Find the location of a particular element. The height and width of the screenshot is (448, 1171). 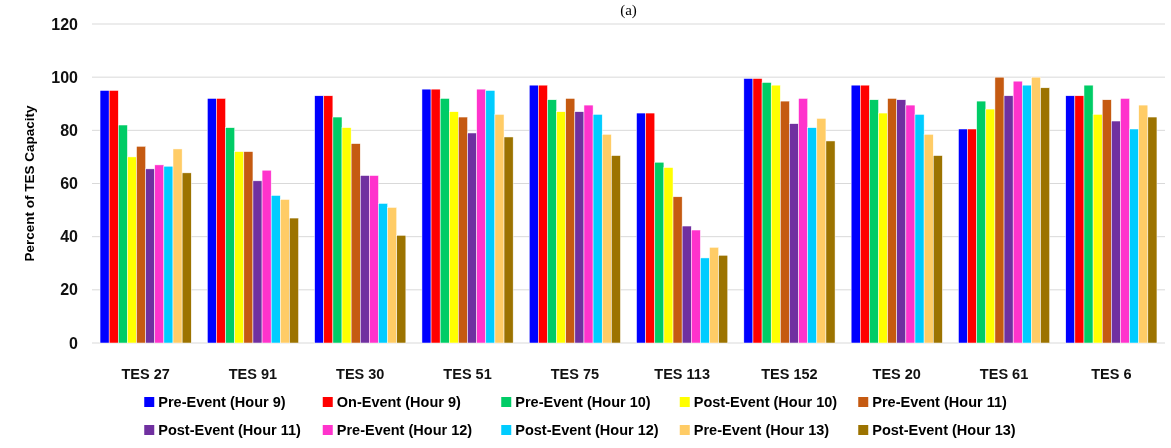

legend-label: Post-Event (Hour 11) is located at coordinates (230, 430).